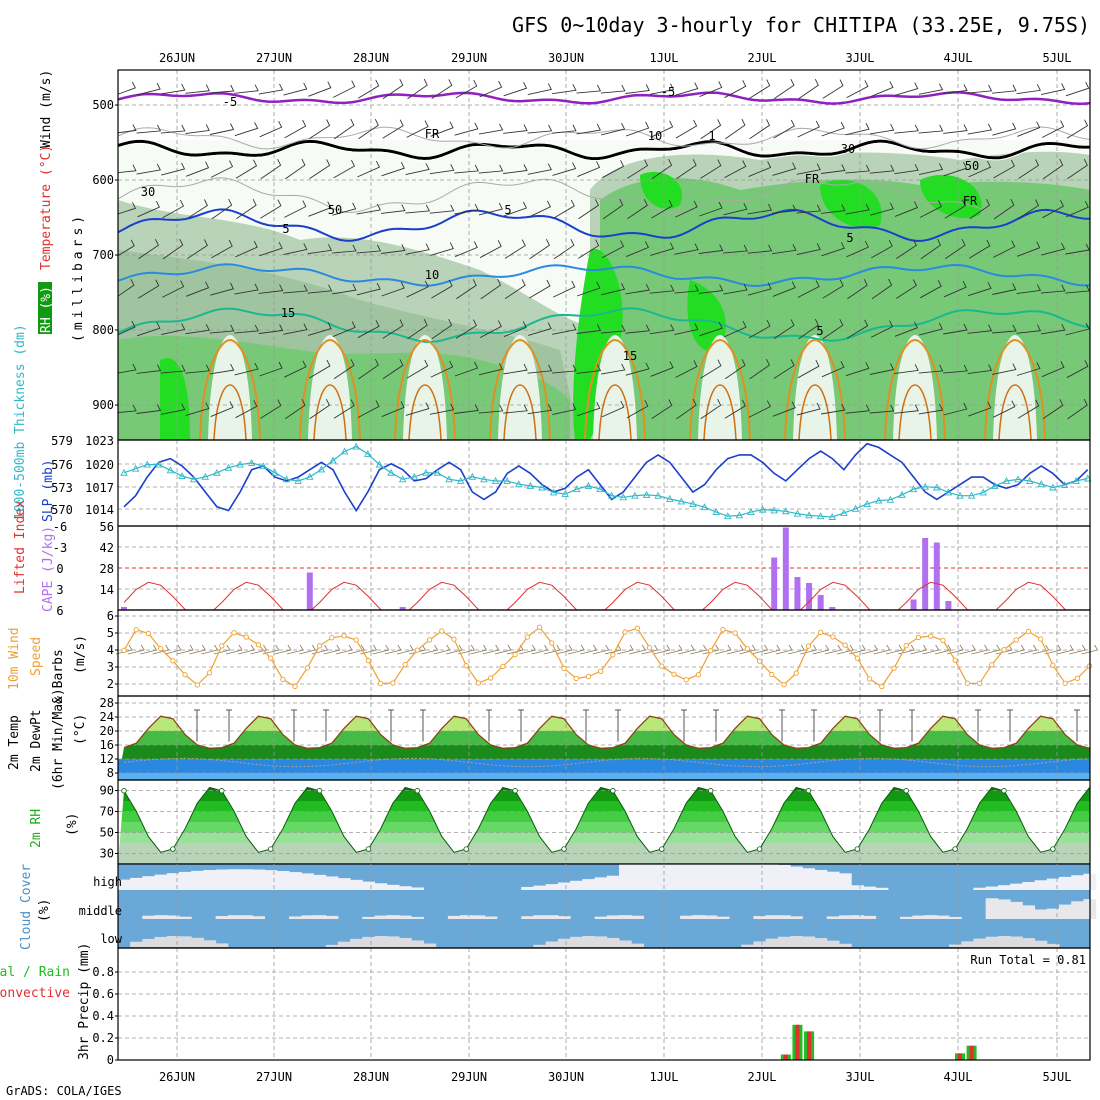 The image size is (1100, 1100). What do you see at coordinates (58, 739) in the screenshot?
I see `temp2m-label3: (6hr Min/Max)` at bounding box center [58, 739].